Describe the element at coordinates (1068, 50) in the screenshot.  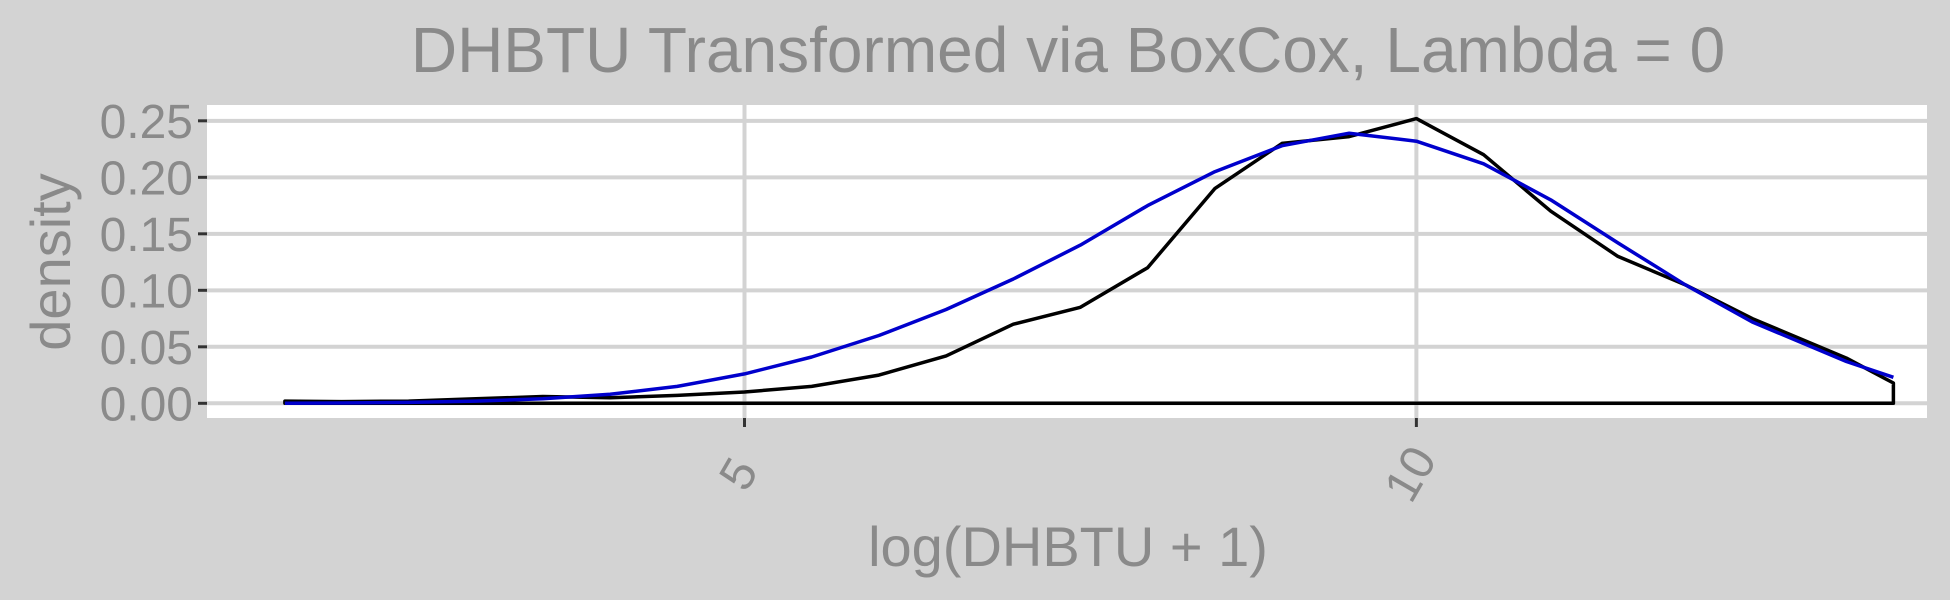
I see `chart-title: DHBTU Transformed via BoxCox, Lambda = 0` at that location.